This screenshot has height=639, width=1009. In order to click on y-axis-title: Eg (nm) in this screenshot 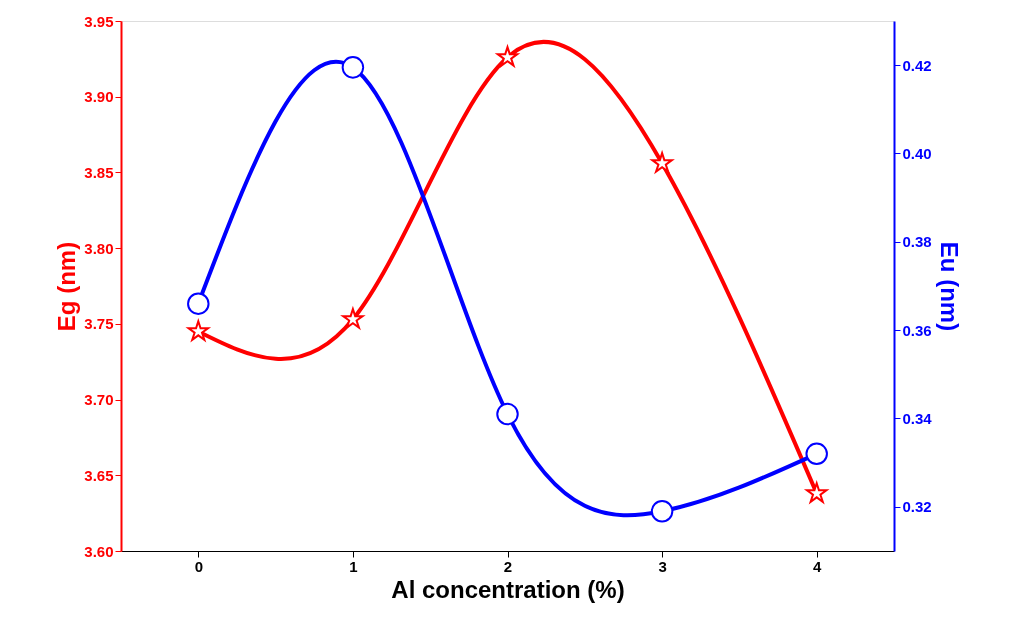, I will do `click(67, 286)`.